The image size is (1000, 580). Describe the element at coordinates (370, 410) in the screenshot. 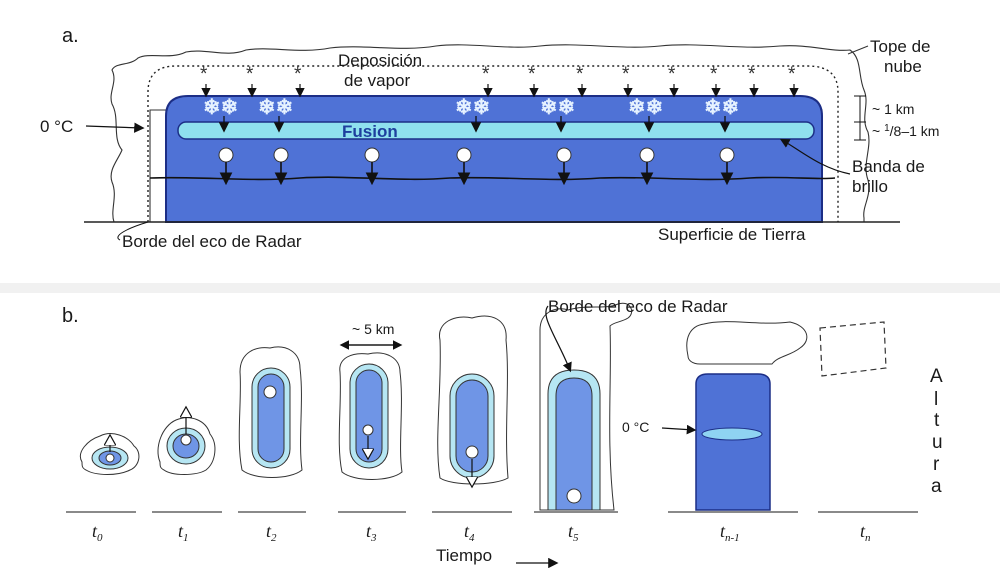

I see `cell-t3` at that location.